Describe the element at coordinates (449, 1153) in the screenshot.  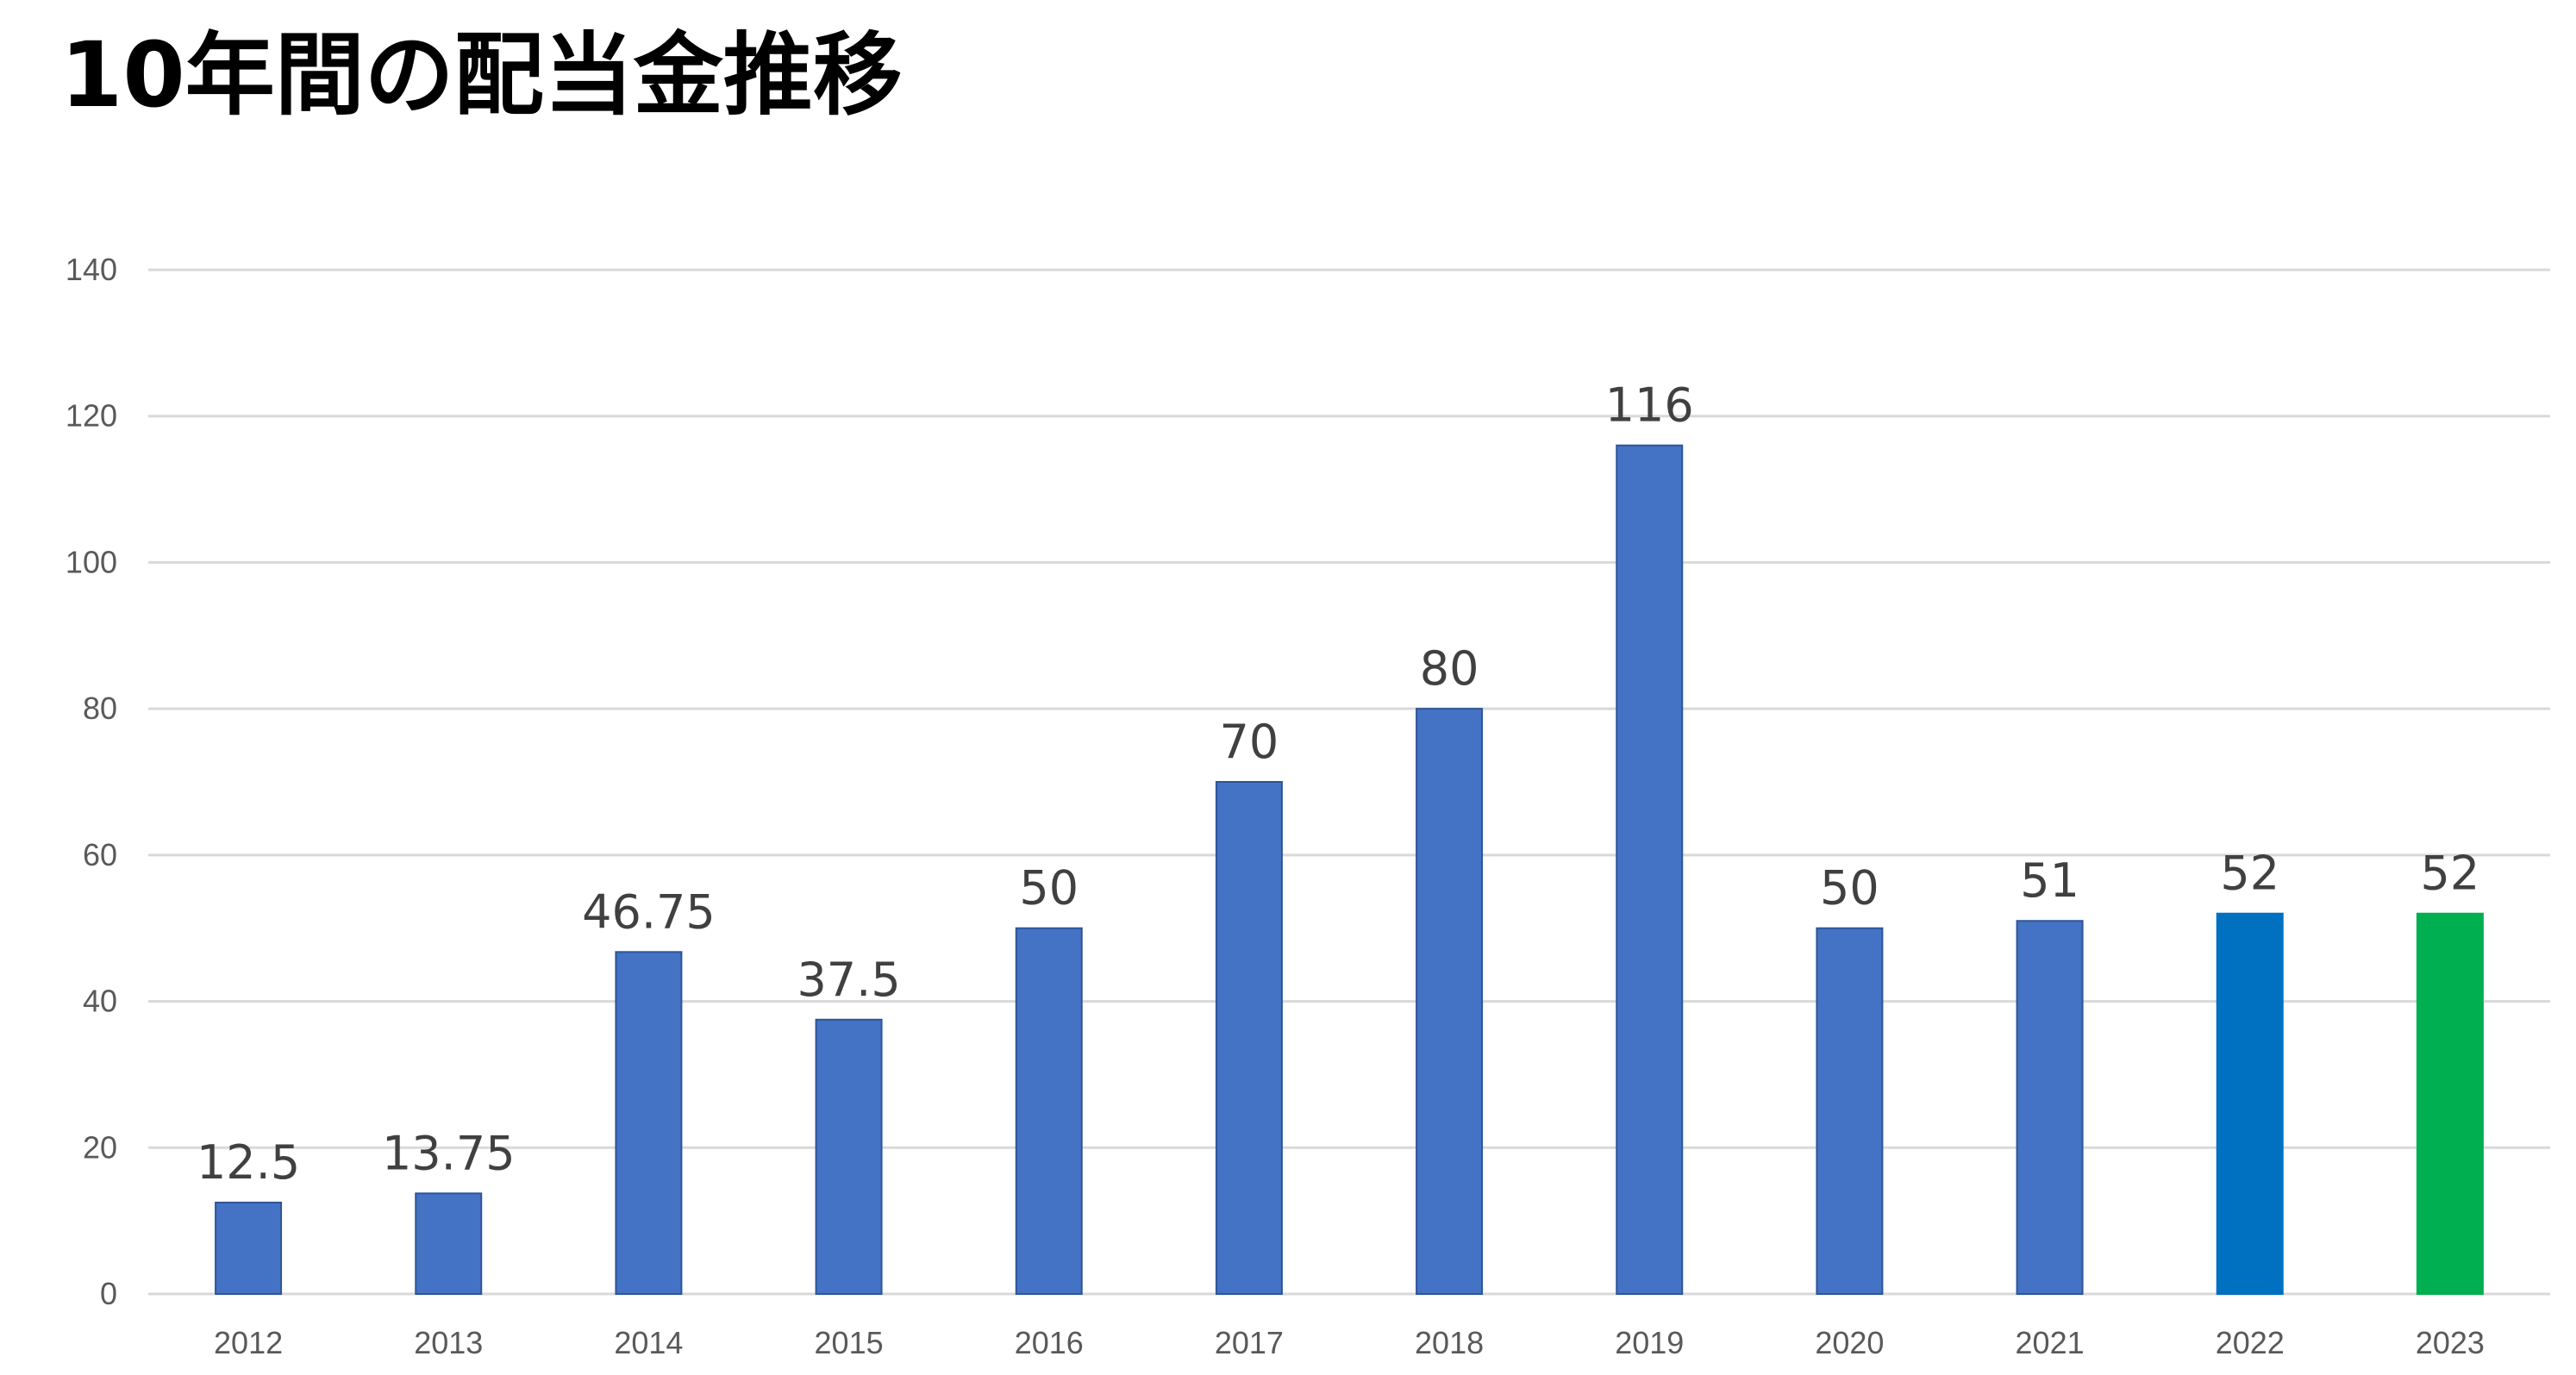
I see `data-label: 13.75` at that location.